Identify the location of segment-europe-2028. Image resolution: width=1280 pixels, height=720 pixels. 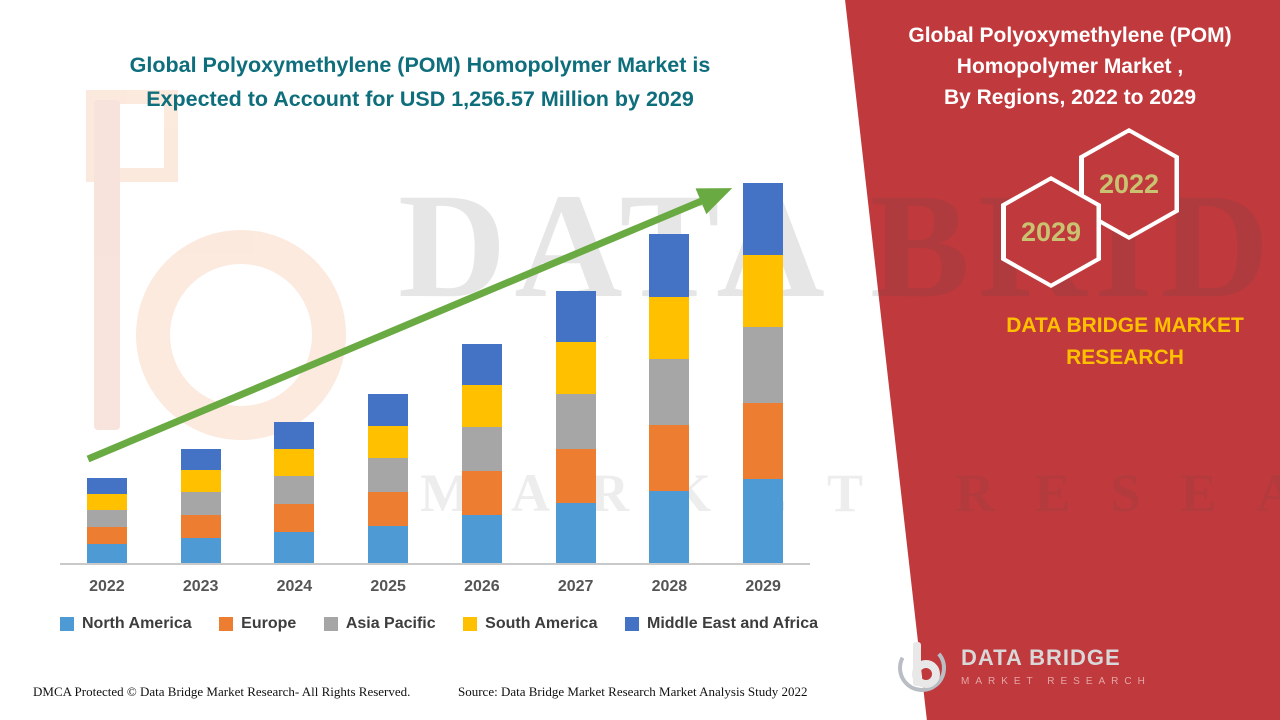
(669, 458).